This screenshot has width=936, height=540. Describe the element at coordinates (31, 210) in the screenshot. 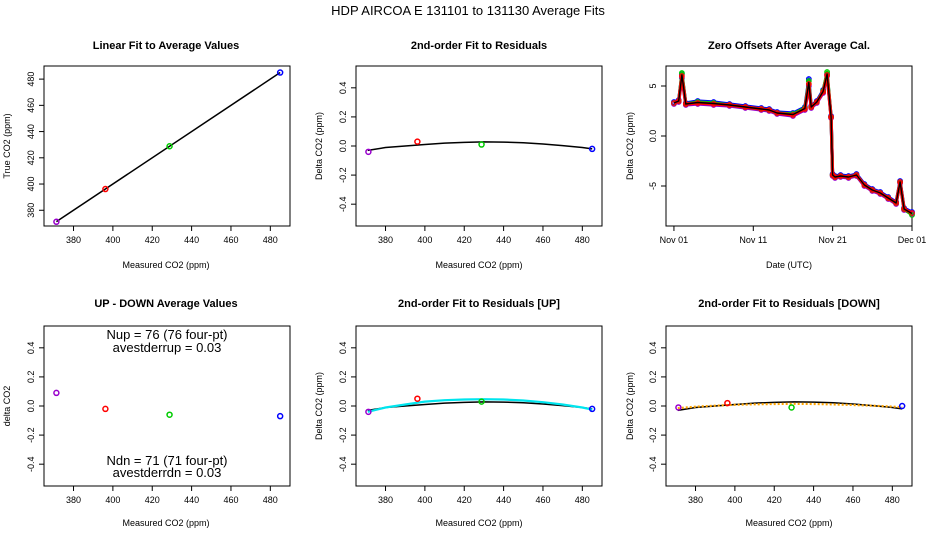

I see `y-tick-label: 380` at that location.